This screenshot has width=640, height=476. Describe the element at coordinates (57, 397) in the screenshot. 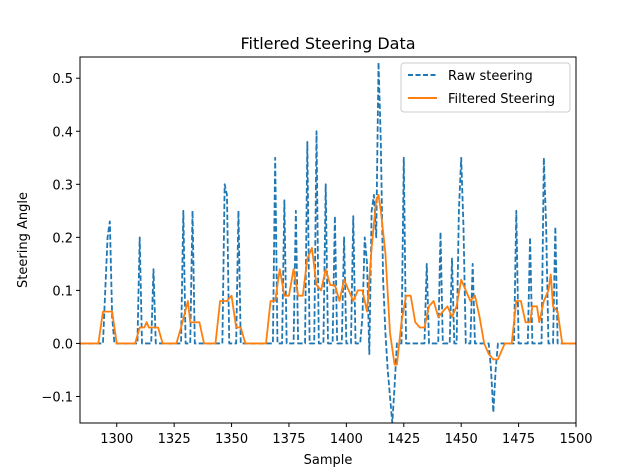

I see `y-tick-label-0: −0.1` at that location.